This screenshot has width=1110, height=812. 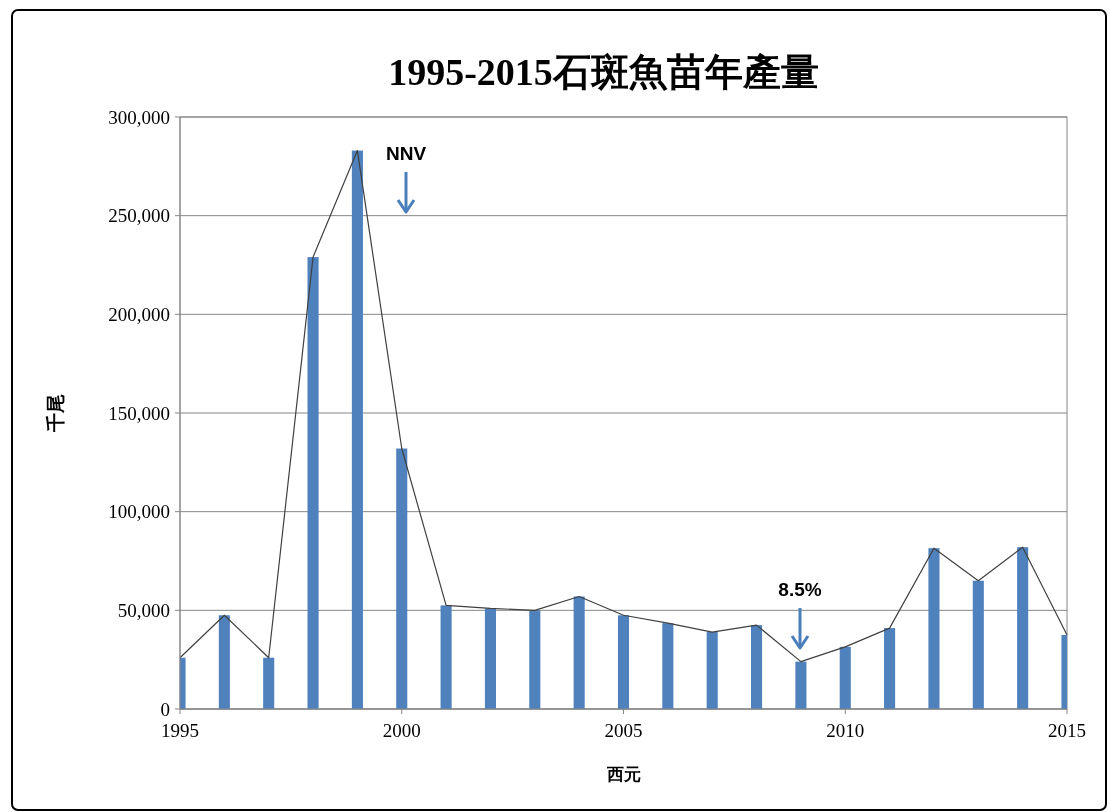 I want to click on y-tick-label: 50,000, so click(x=143, y=610).